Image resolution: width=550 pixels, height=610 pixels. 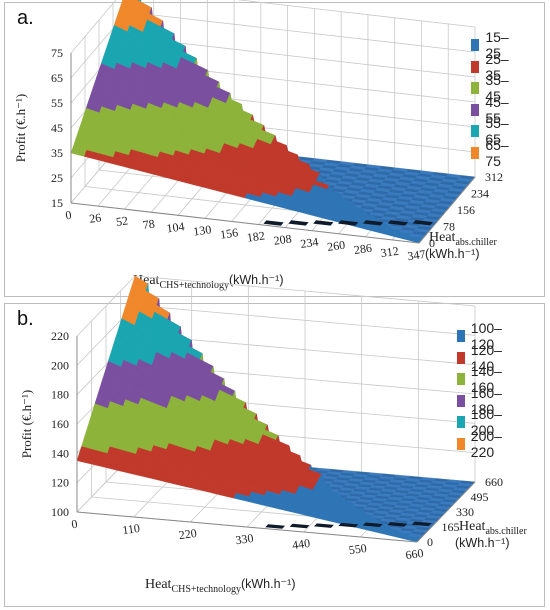 What do you see at coordinates (447, 210) in the screenshot?
I see `z-axis-line` at bounding box center [447, 210].